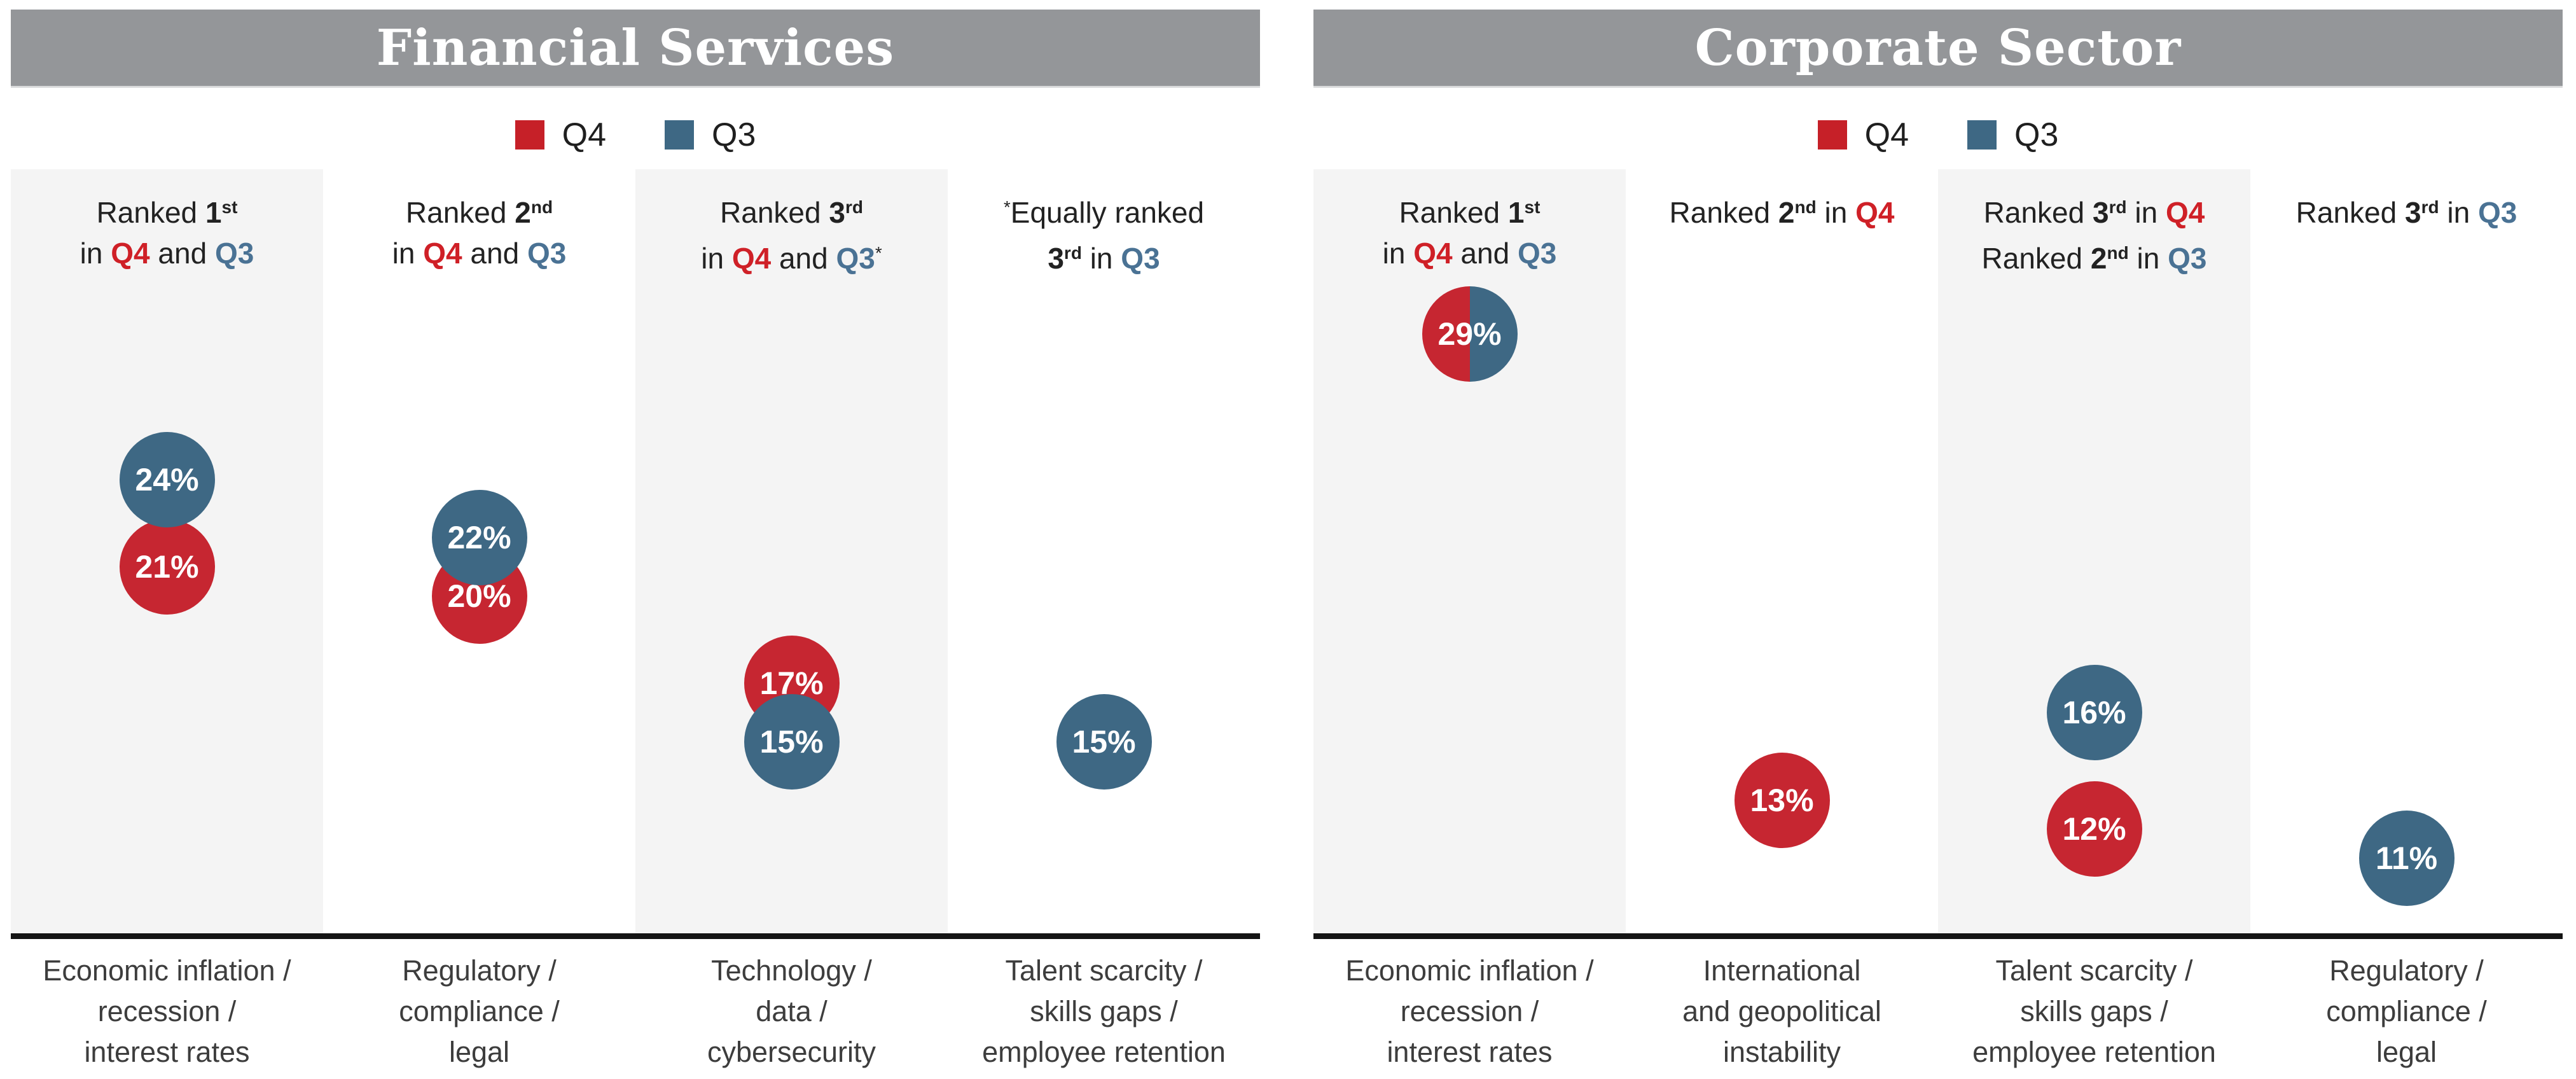 The image size is (2576, 1079). Describe the element at coordinates (1007, 207) in the screenshot. I see `header-segment: *` at that location.